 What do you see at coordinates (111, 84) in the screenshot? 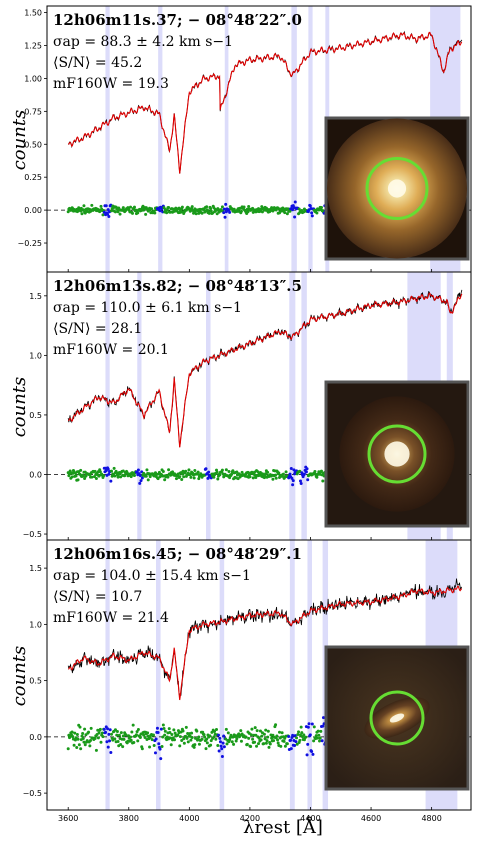
I see `panel-annotation: mF160W = 19.3` at bounding box center [111, 84].